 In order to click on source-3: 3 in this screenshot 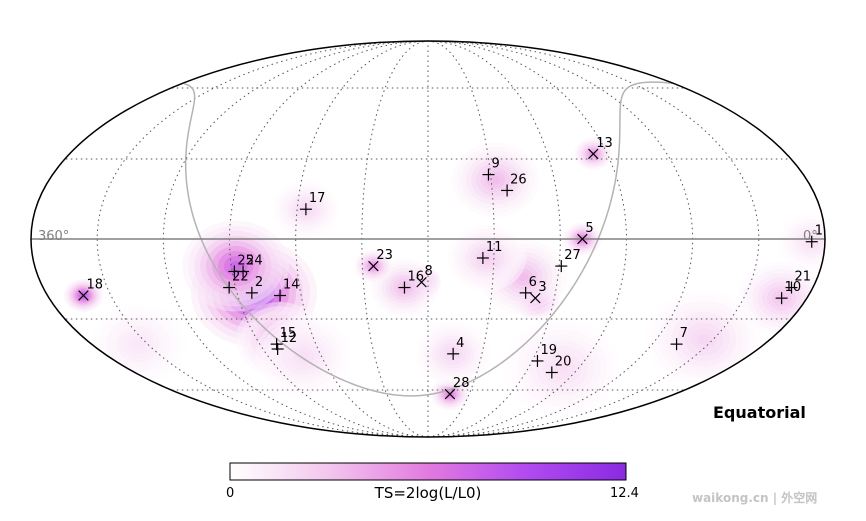, I will do `click(538, 292)`.